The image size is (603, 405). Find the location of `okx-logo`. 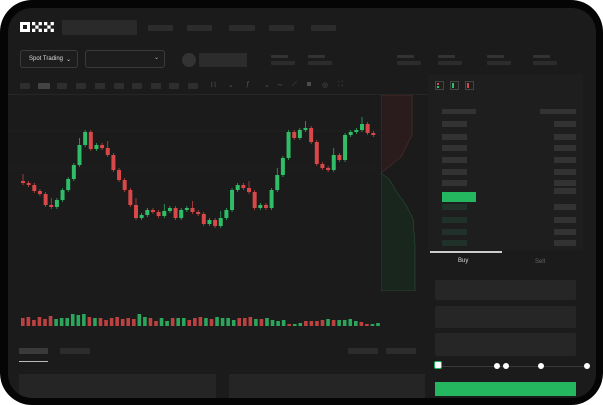

okx-logo is located at coordinates (39, 27).